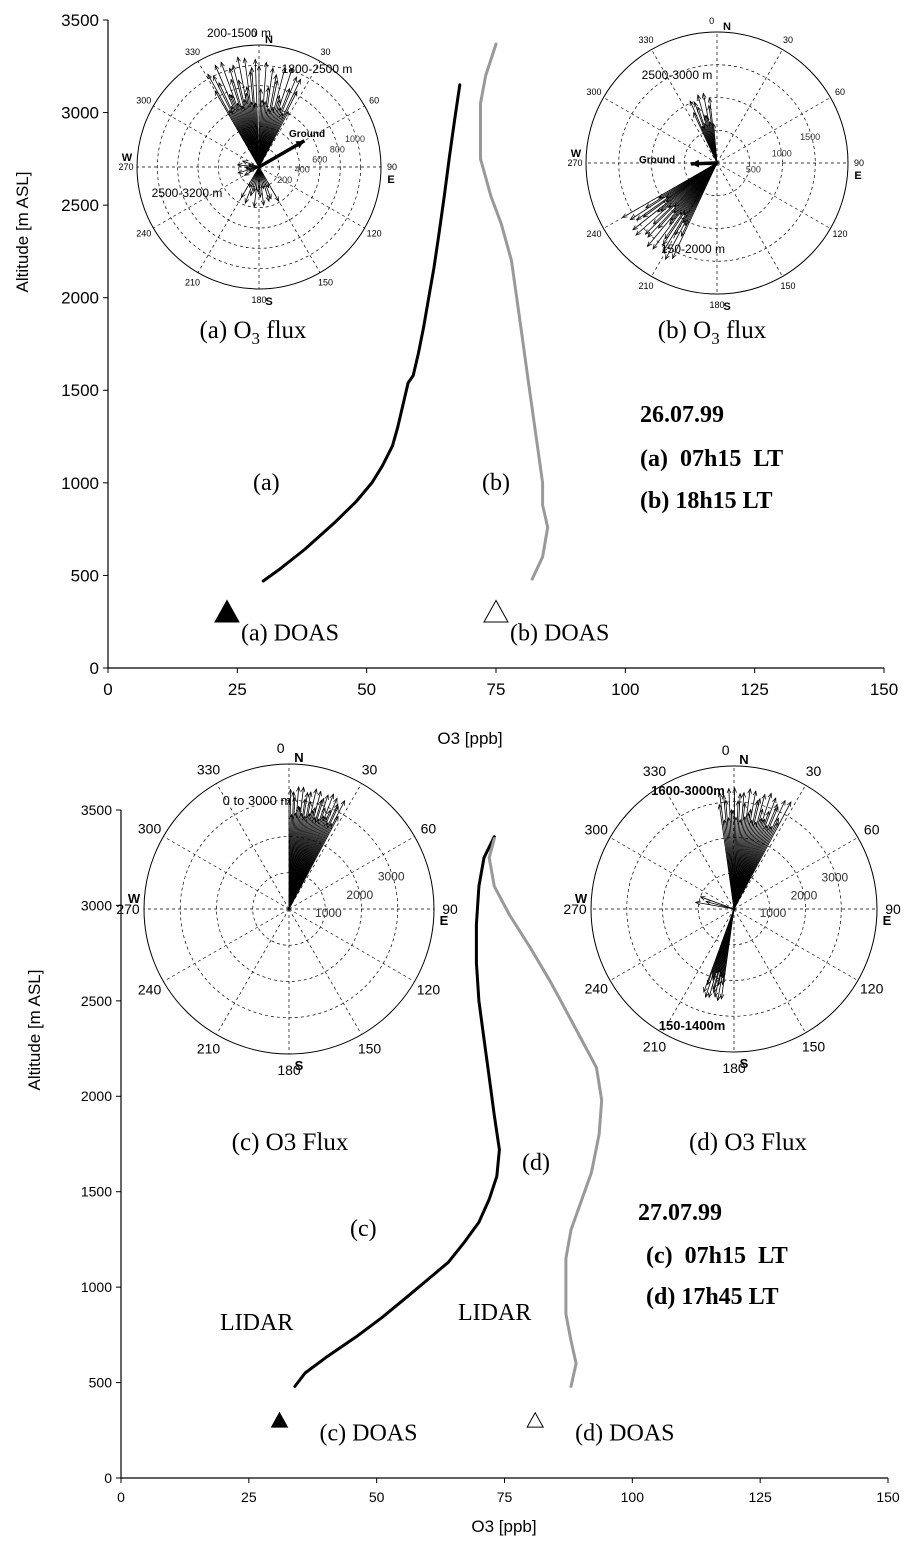  What do you see at coordinates (576, 154) in the screenshot?
I see `compass-w-label: W` at bounding box center [576, 154].